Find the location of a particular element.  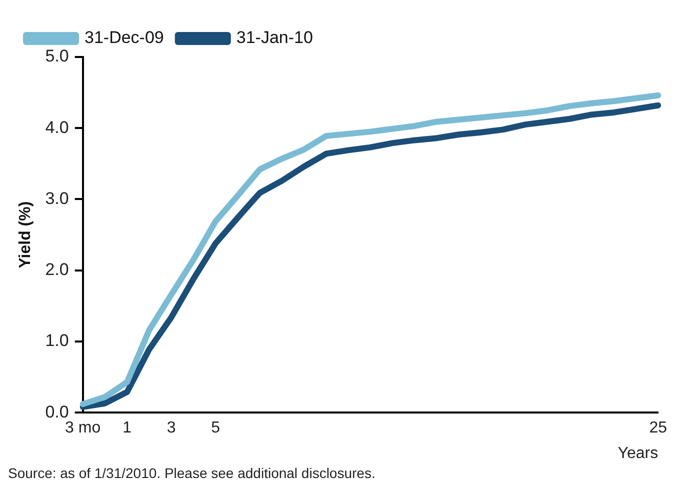

x-tick-label: 3 is located at coordinates (171, 428).